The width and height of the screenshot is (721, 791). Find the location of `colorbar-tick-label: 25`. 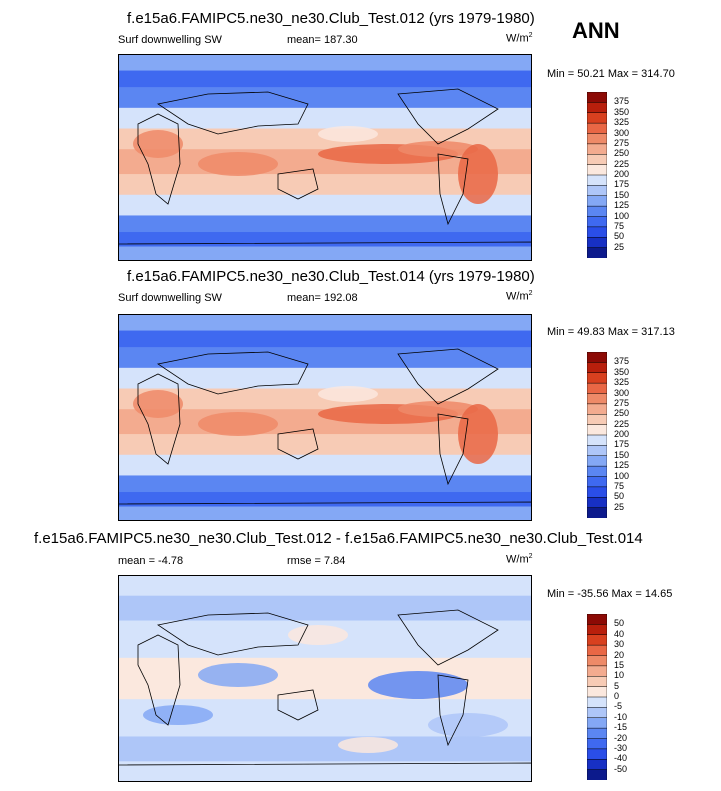

colorbar-tick-label: 25 is located at coordinates (619, 506).